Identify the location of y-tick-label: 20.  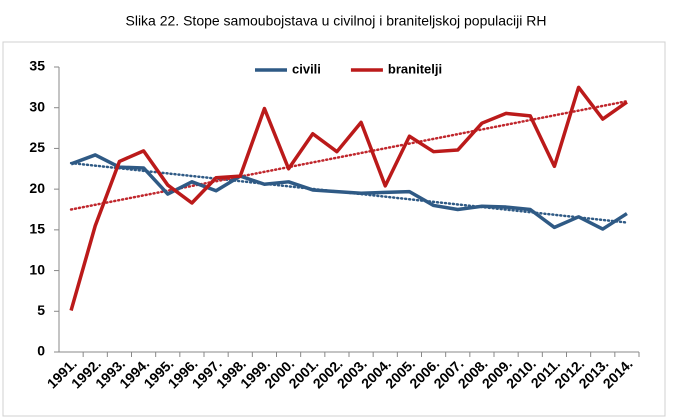
(37, 188).